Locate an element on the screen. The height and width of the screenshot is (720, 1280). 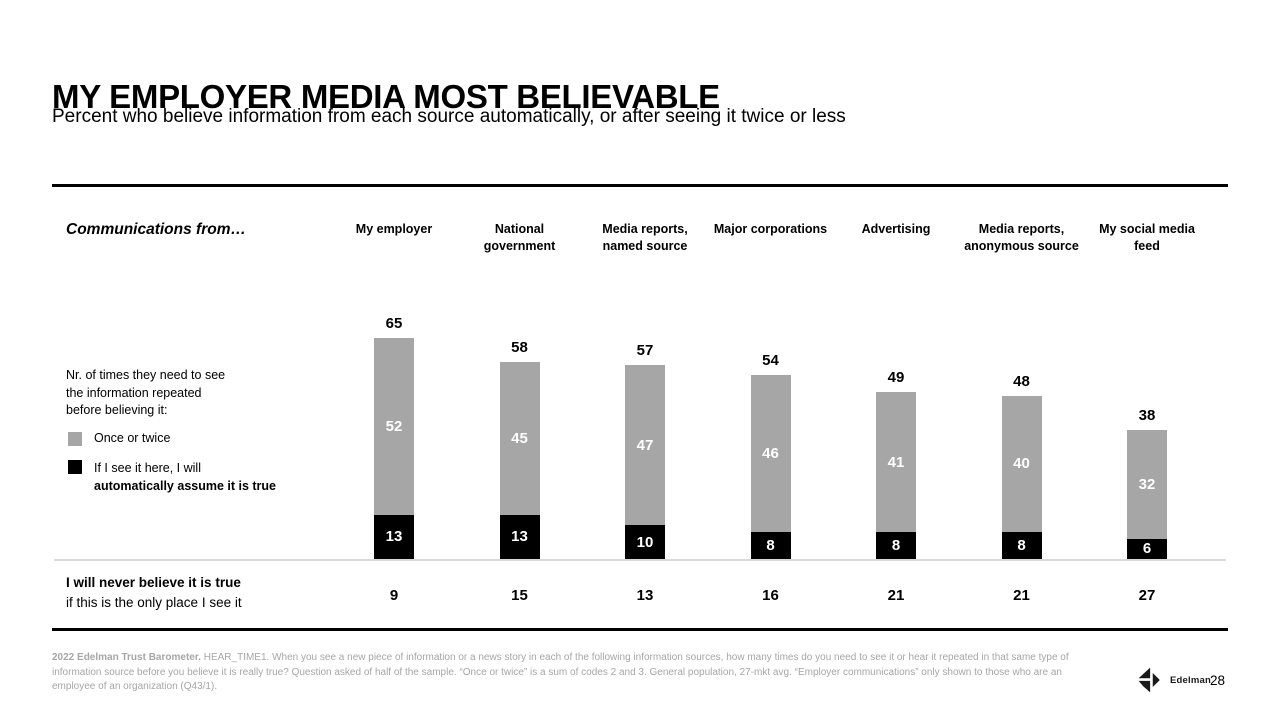
bar-value-label: 46 is located at coordinates (770, 454).